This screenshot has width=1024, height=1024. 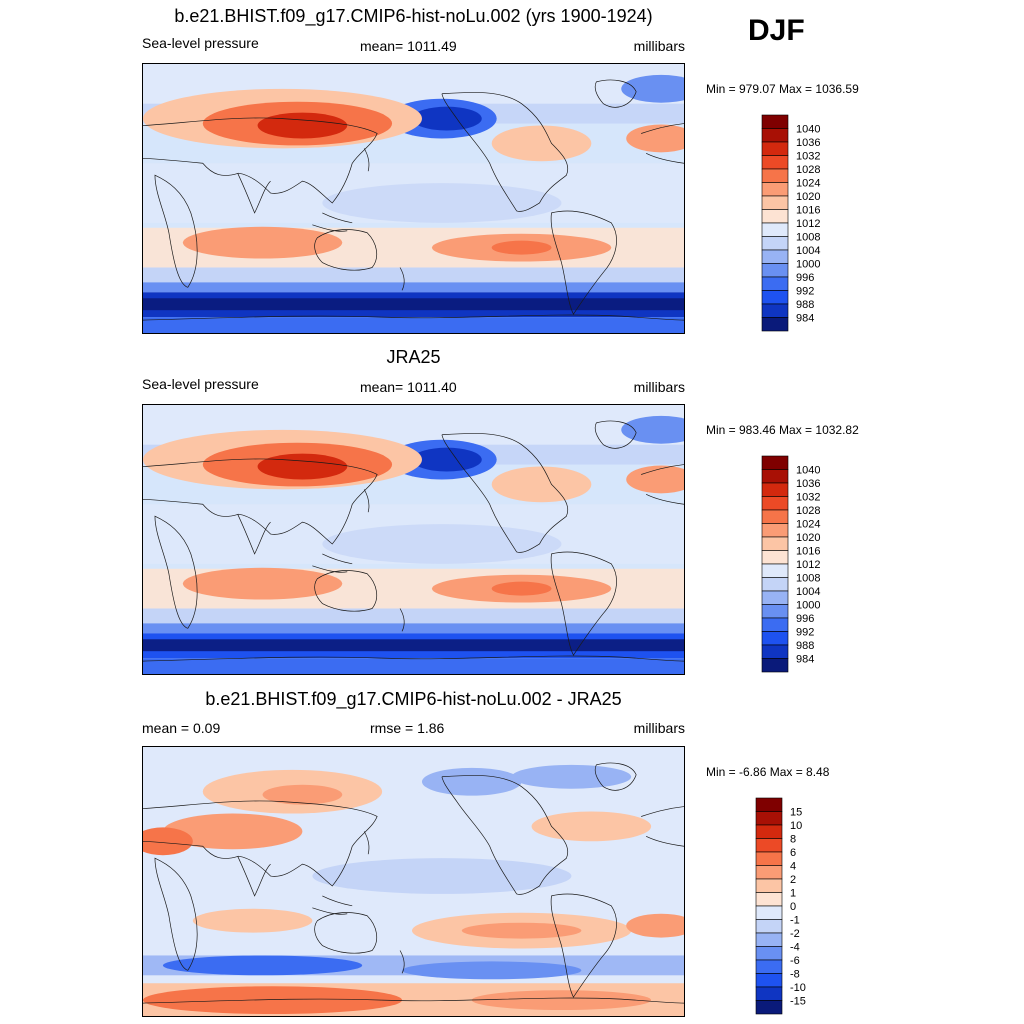 I want to click on panel-1-mean: mean= 1011.49, so click(x=408, y=46).